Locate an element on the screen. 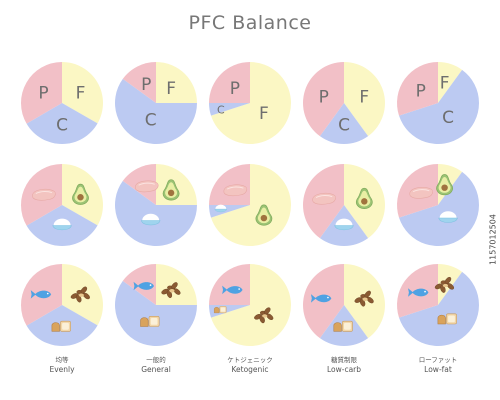 This screenshot has height=400, width=500. pie-low-carb-row3 is located at coordinates (344, 305).